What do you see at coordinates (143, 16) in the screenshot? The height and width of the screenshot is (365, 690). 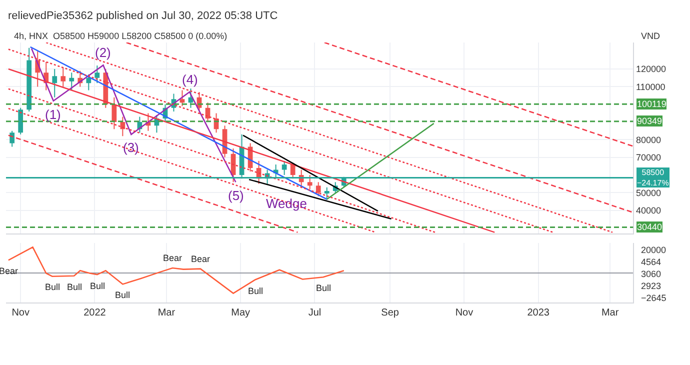 I see `chart-title: relievedPie35362 published on Jul 30, 2022 05:38 UTC` at bounding box center [143, 16].